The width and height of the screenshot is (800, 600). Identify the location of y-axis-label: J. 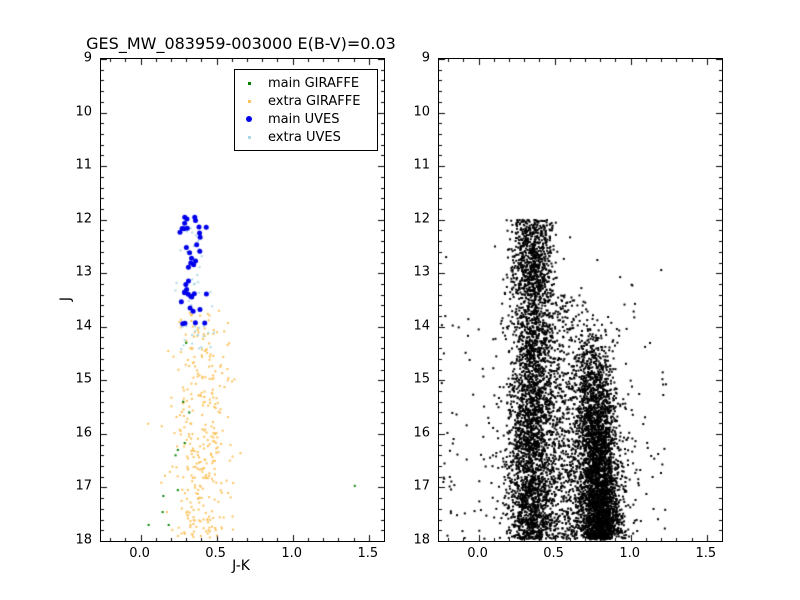
(66, 299).